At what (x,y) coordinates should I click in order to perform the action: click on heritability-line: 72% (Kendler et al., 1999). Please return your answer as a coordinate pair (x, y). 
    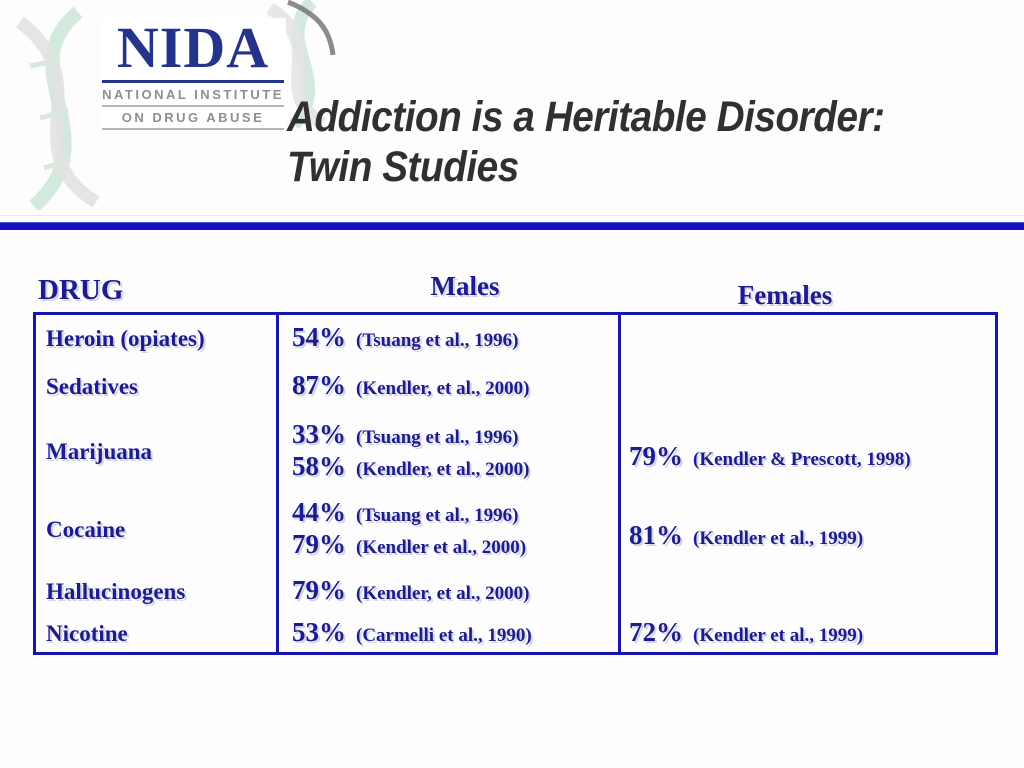
    Looking at the image, I should click on (812, 634).